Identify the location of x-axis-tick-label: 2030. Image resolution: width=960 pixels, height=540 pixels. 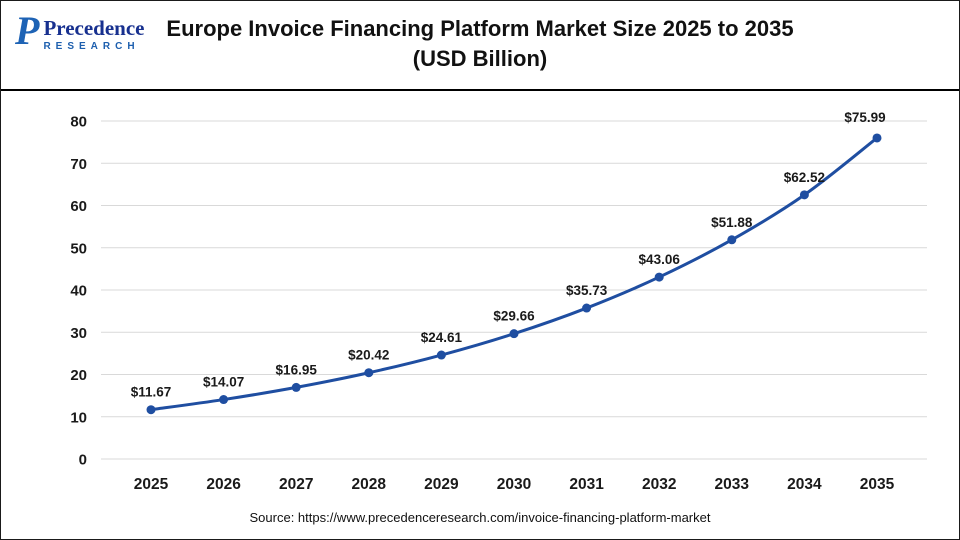
(514, 484).